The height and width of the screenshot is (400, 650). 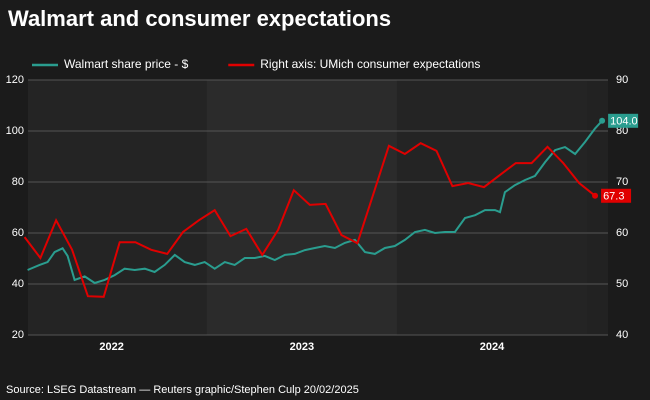 What do you see at coordinates (622, 182) in the screenshot?
I see `y2-tick-label: 70` at bounding box center [622, 182].